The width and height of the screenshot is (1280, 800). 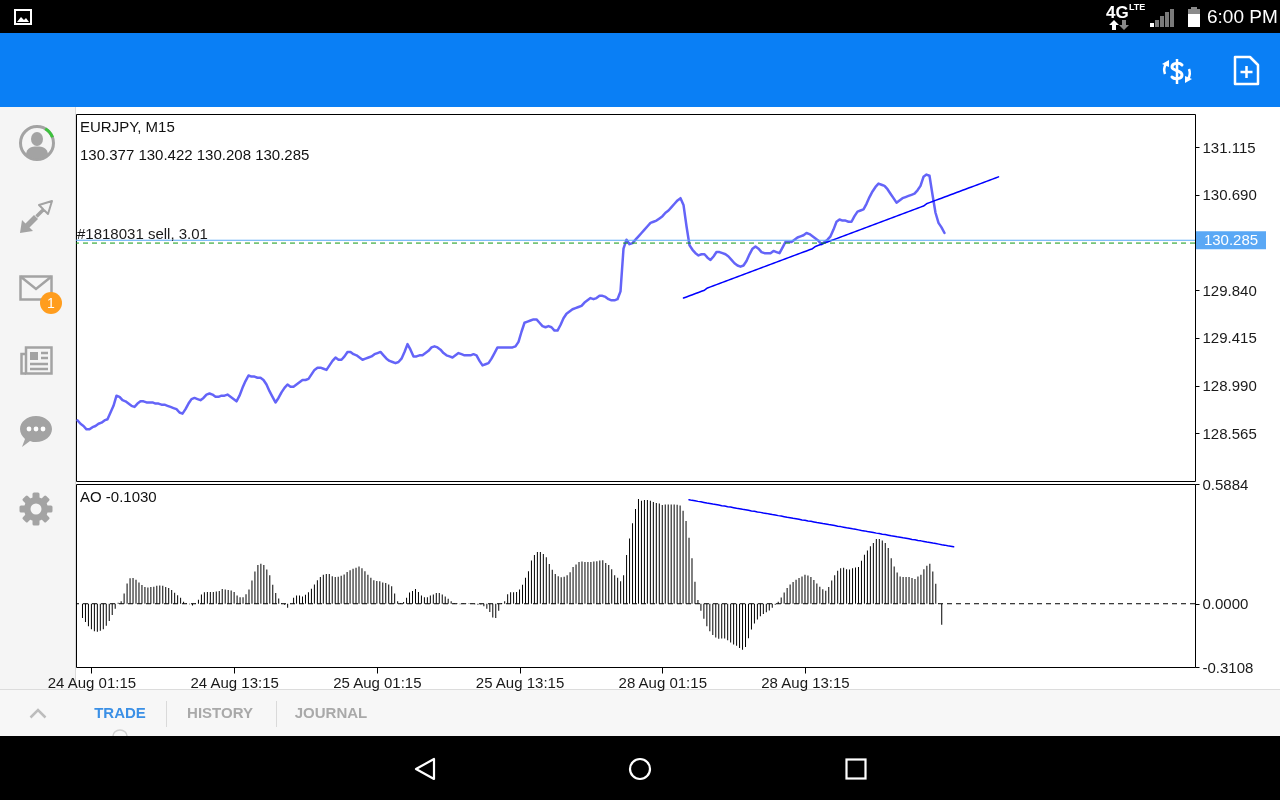 What do you see at coordinates (520, 682) in the screenshot?
I see `x-tick-label: 25 Aug 13:15` at bounding box center [520, 682].